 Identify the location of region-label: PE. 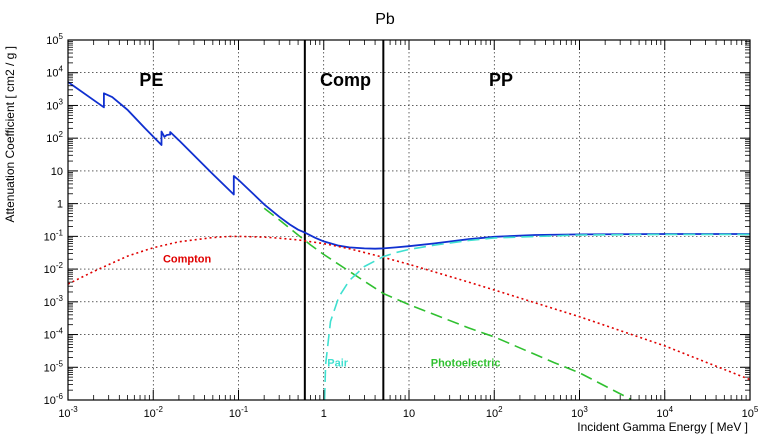
(151, 80).